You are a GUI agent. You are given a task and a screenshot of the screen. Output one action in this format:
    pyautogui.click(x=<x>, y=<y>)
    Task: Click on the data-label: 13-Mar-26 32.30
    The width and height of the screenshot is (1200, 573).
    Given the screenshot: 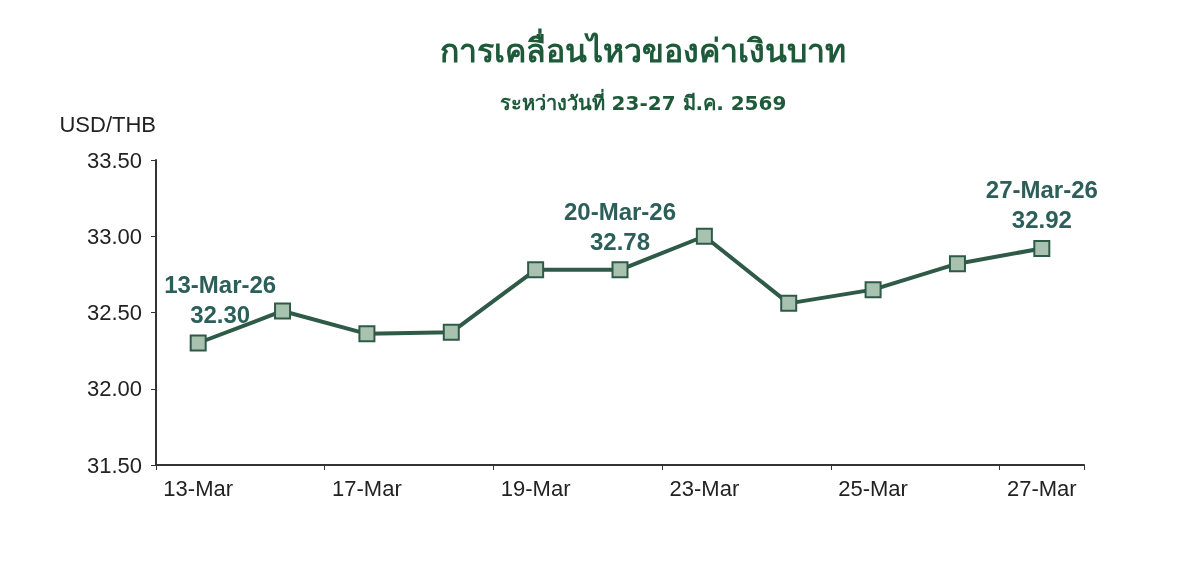 What is the action you would take?
    pyautogui.click(x=220, y=299)
    